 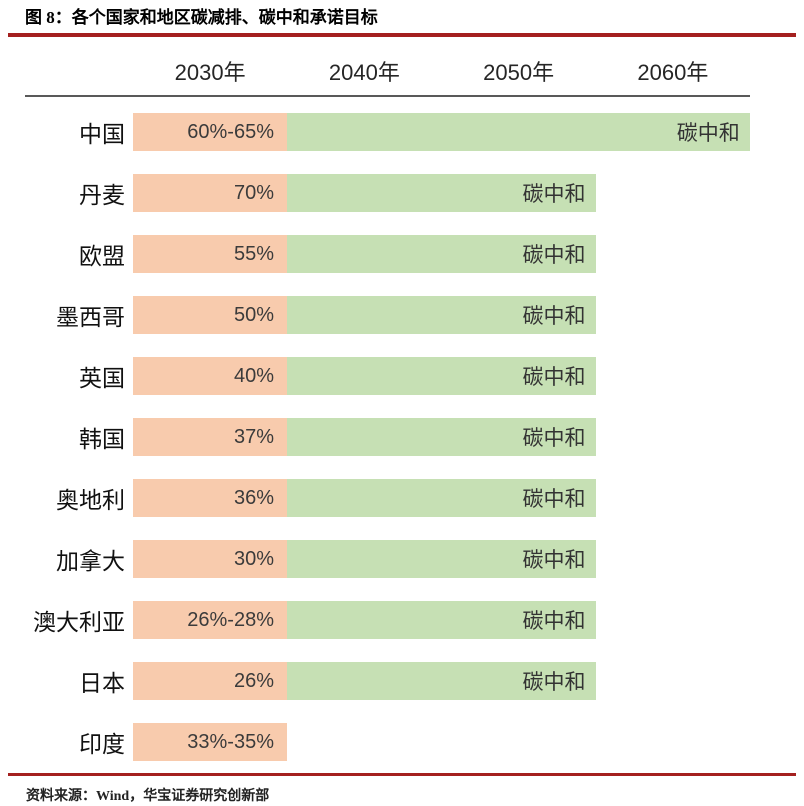 I want to click on reduction-target-value: 33%-35%, so click(x=230, y=741).